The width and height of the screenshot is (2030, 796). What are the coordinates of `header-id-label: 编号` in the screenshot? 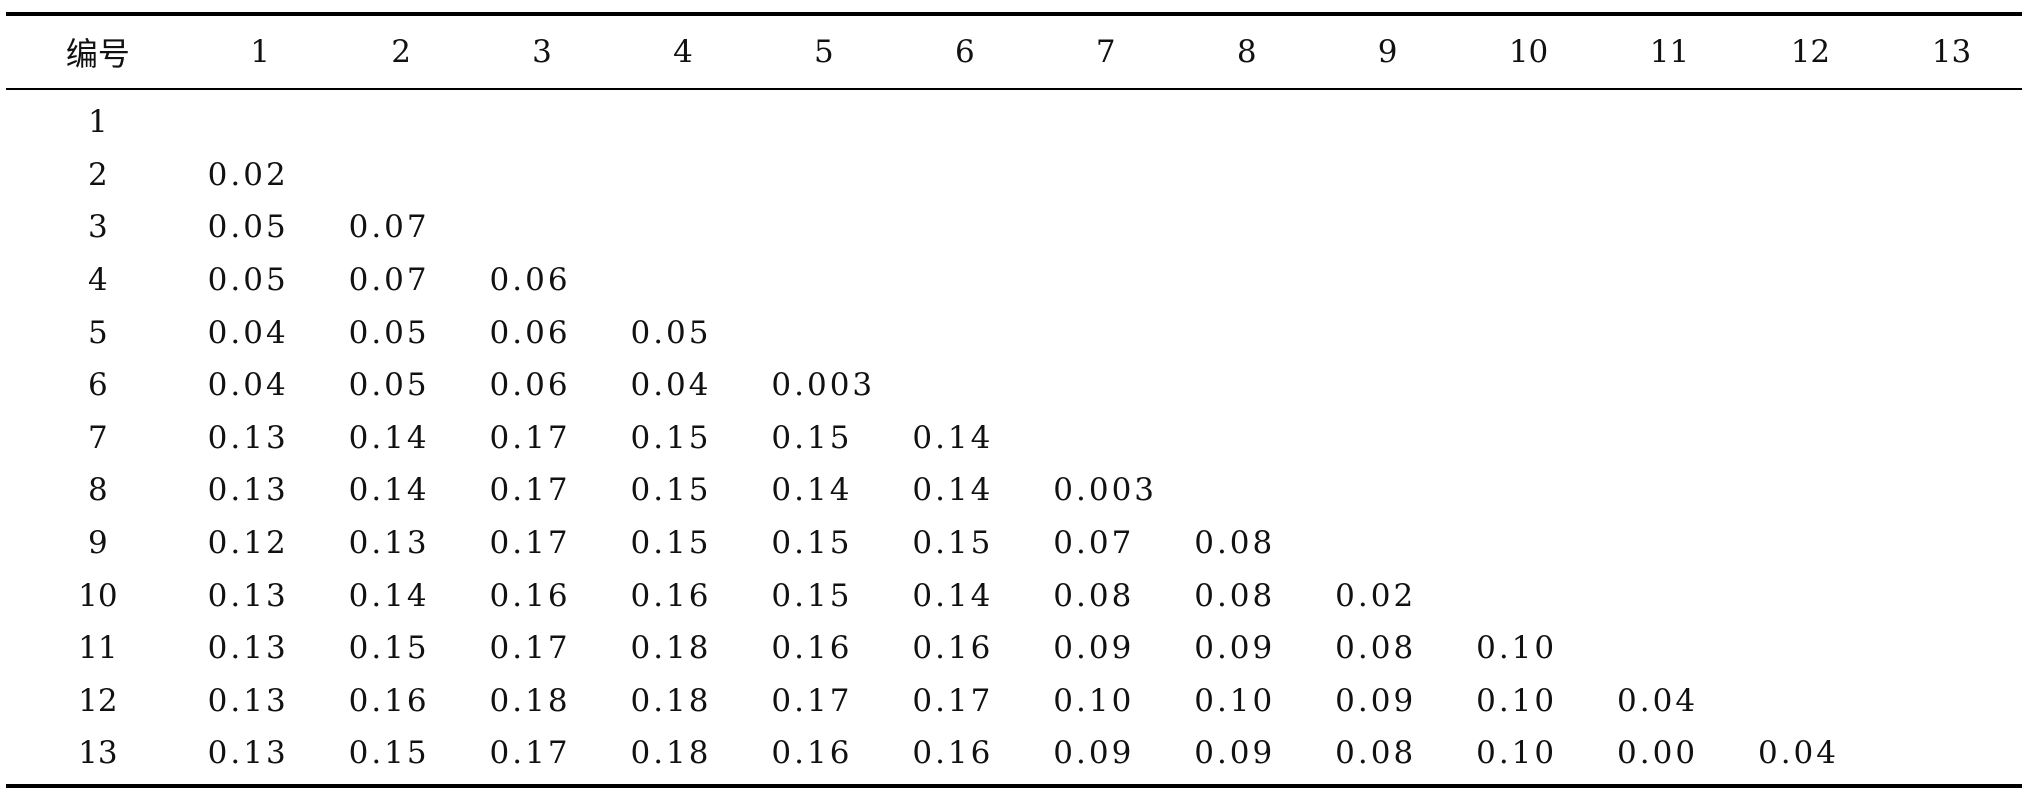 It's located at (97, 54).